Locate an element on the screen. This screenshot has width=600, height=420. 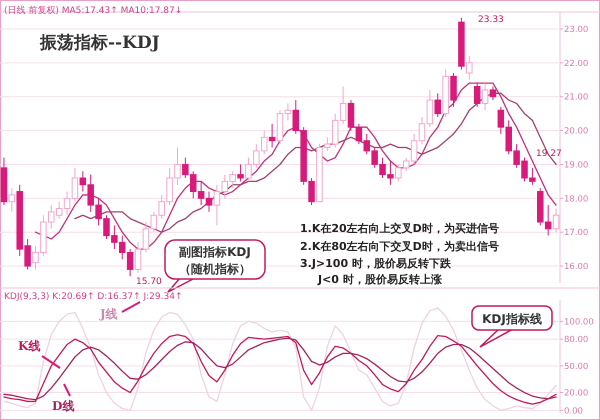
y-tick-label: 21.00 is located at coordinates (576, 97).